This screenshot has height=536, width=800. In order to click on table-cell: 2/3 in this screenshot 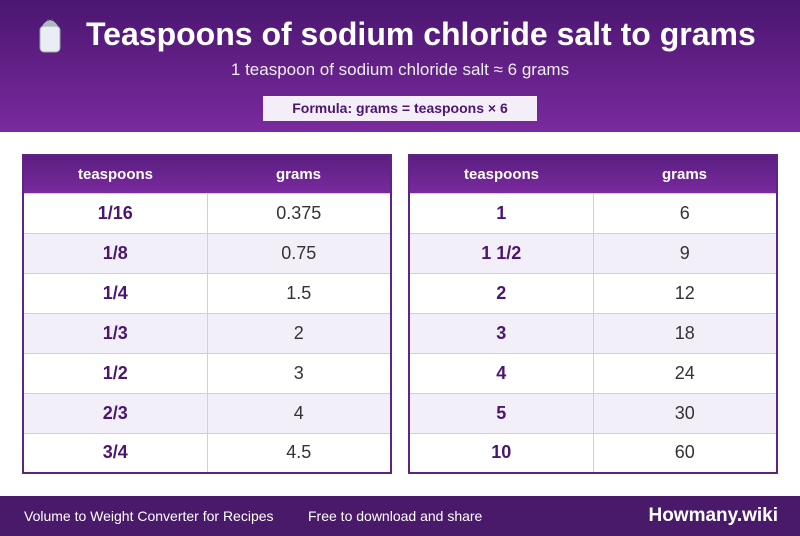, I will do `click(115, 413)`.